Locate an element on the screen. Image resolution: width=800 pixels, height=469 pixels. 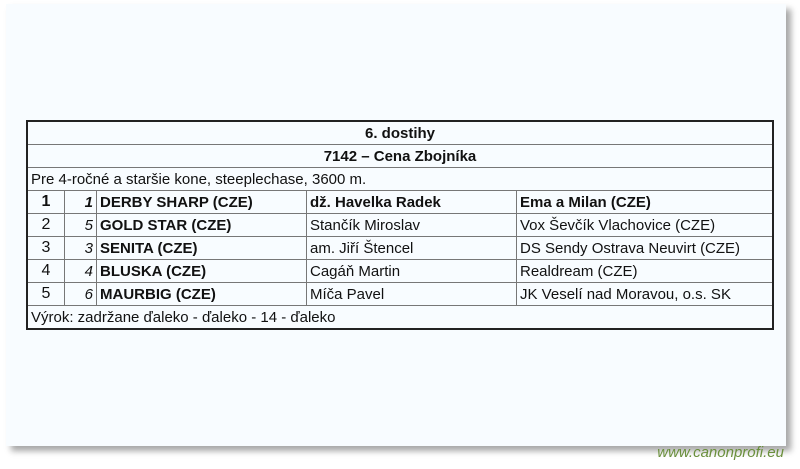
cell-horse: MAURBIG (CZE) is located at coordinates (201, 294).